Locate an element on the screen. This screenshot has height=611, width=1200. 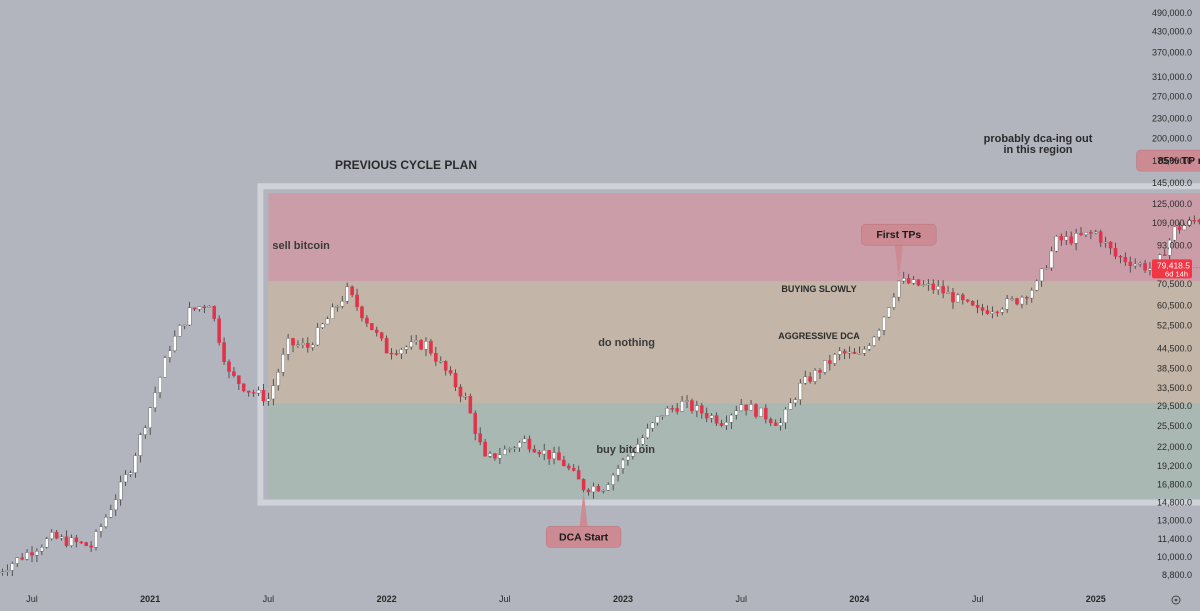
y-tick-label: 52,500.0 is located at coordinates (1174, 325).